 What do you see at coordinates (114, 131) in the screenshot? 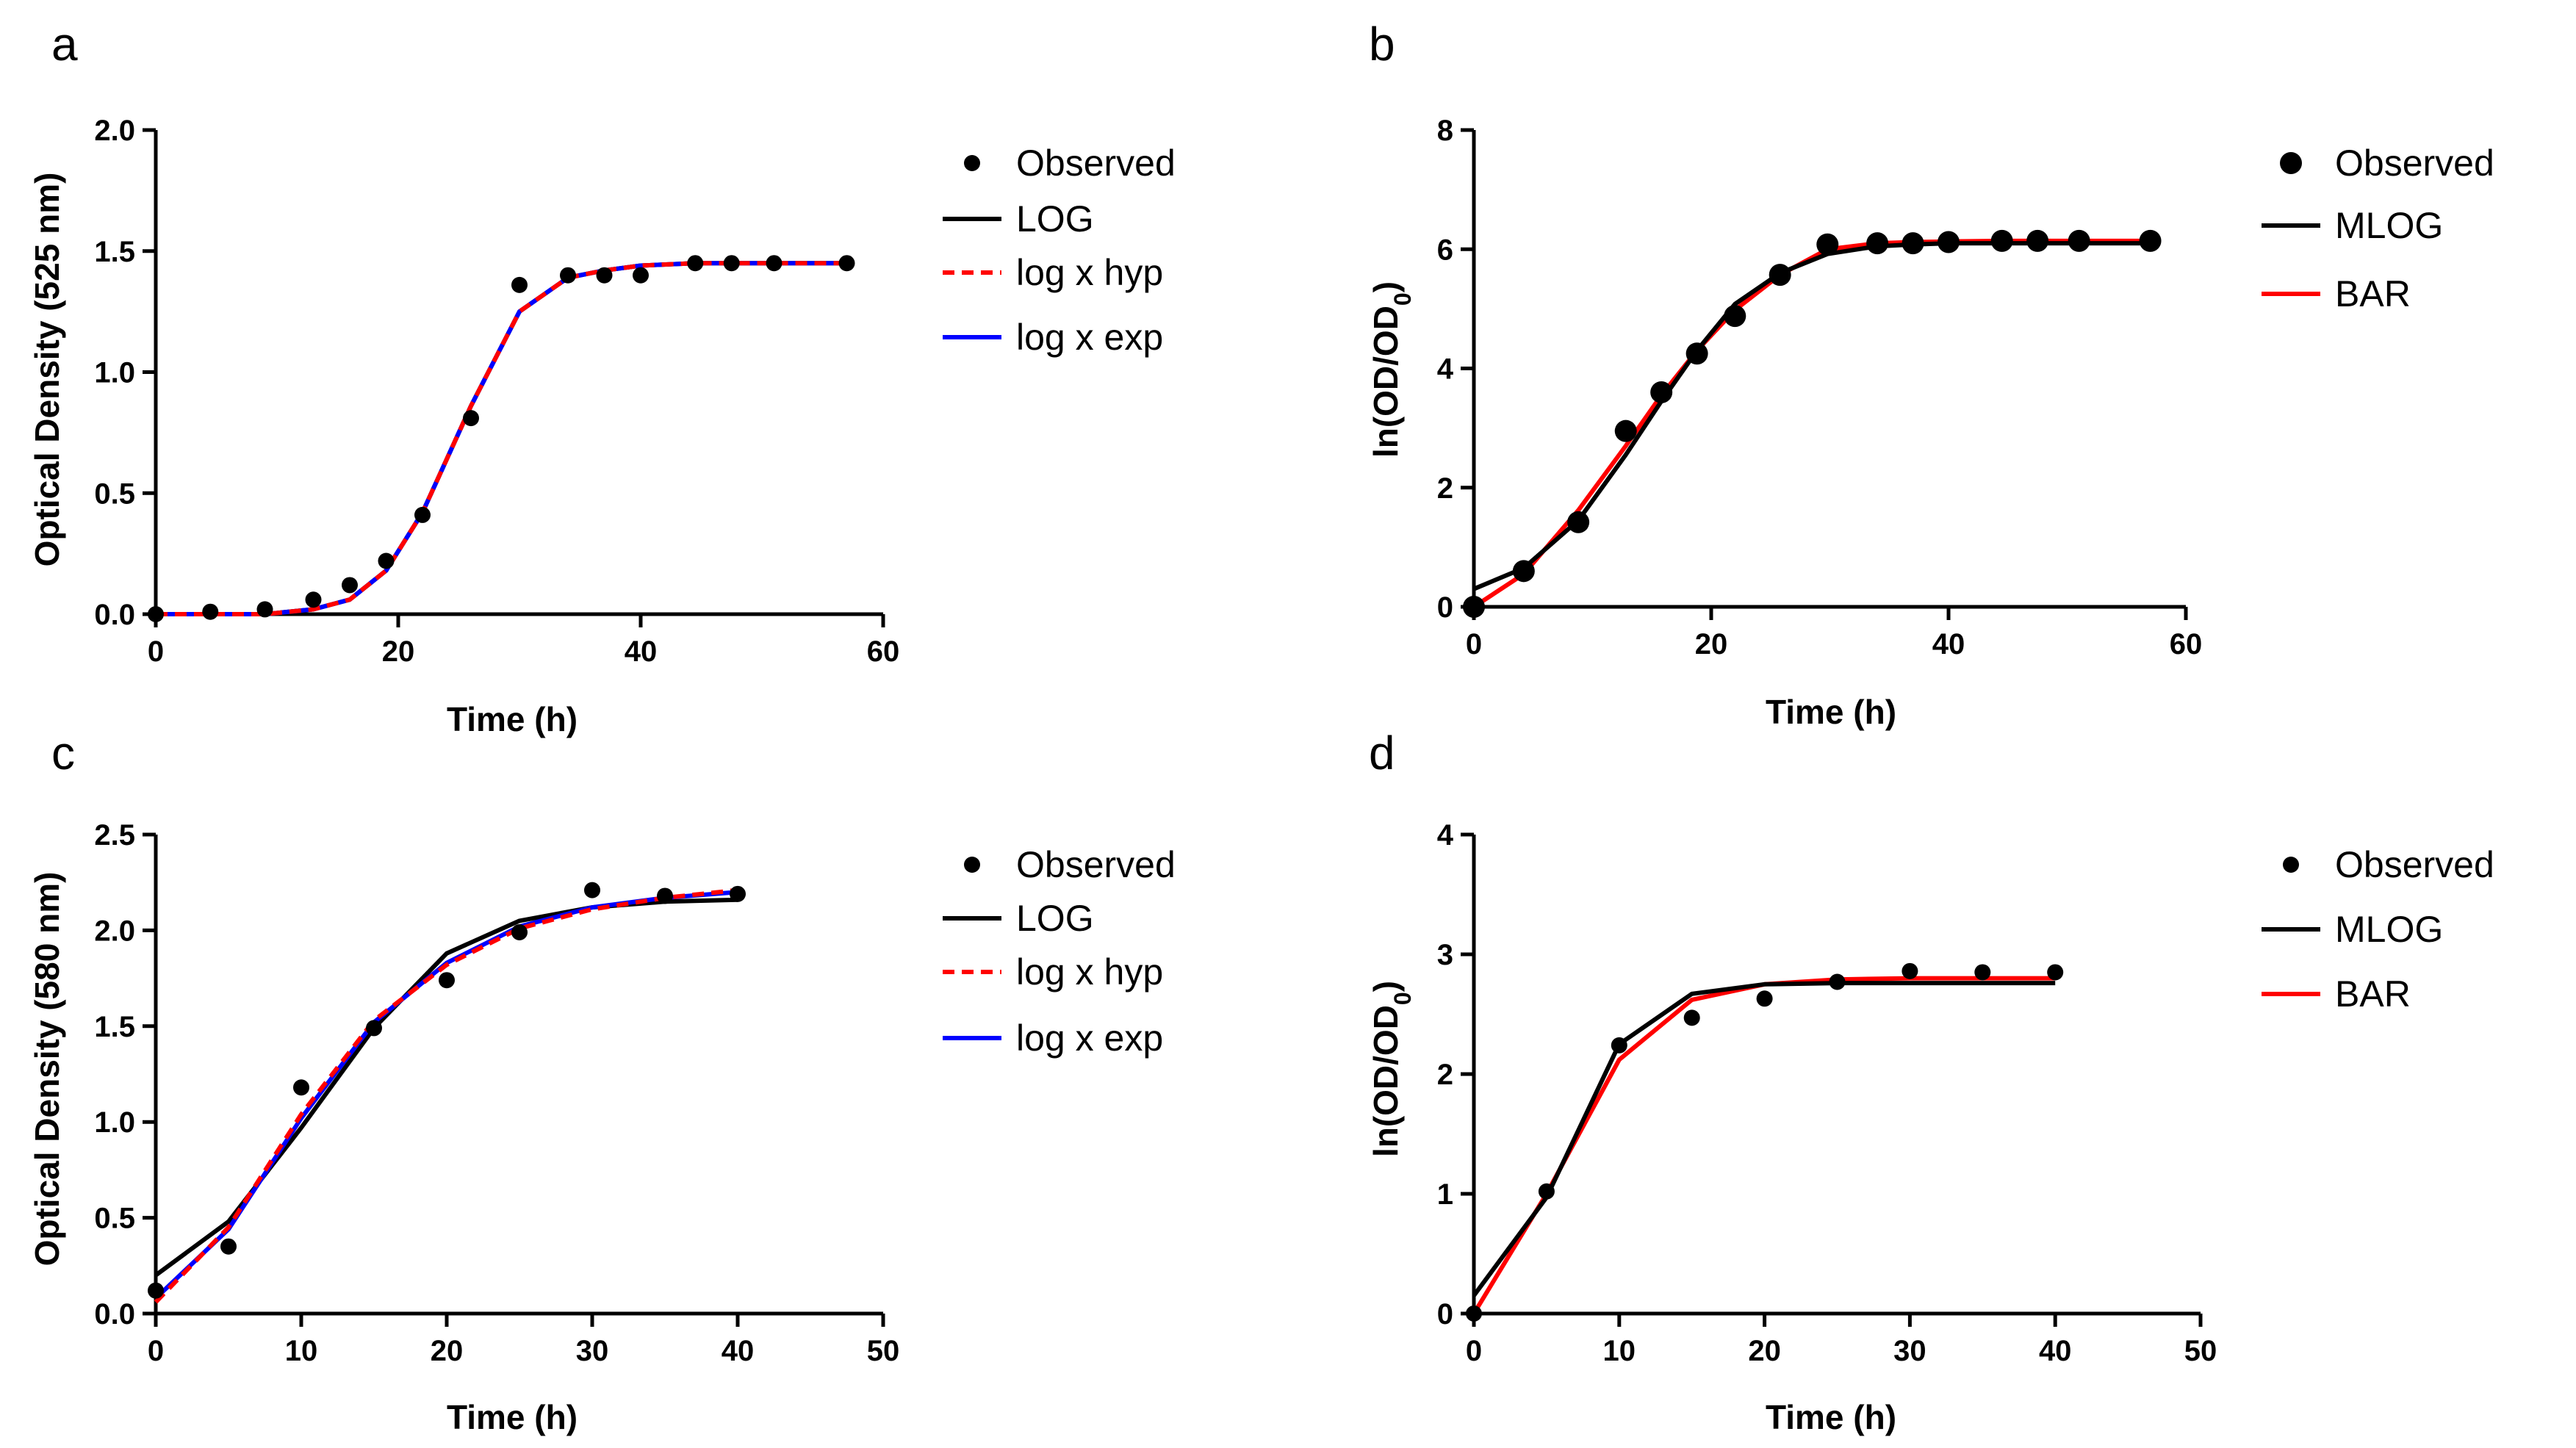
I see `y-tick-label: 2.0` at bounding box center [114, 131].